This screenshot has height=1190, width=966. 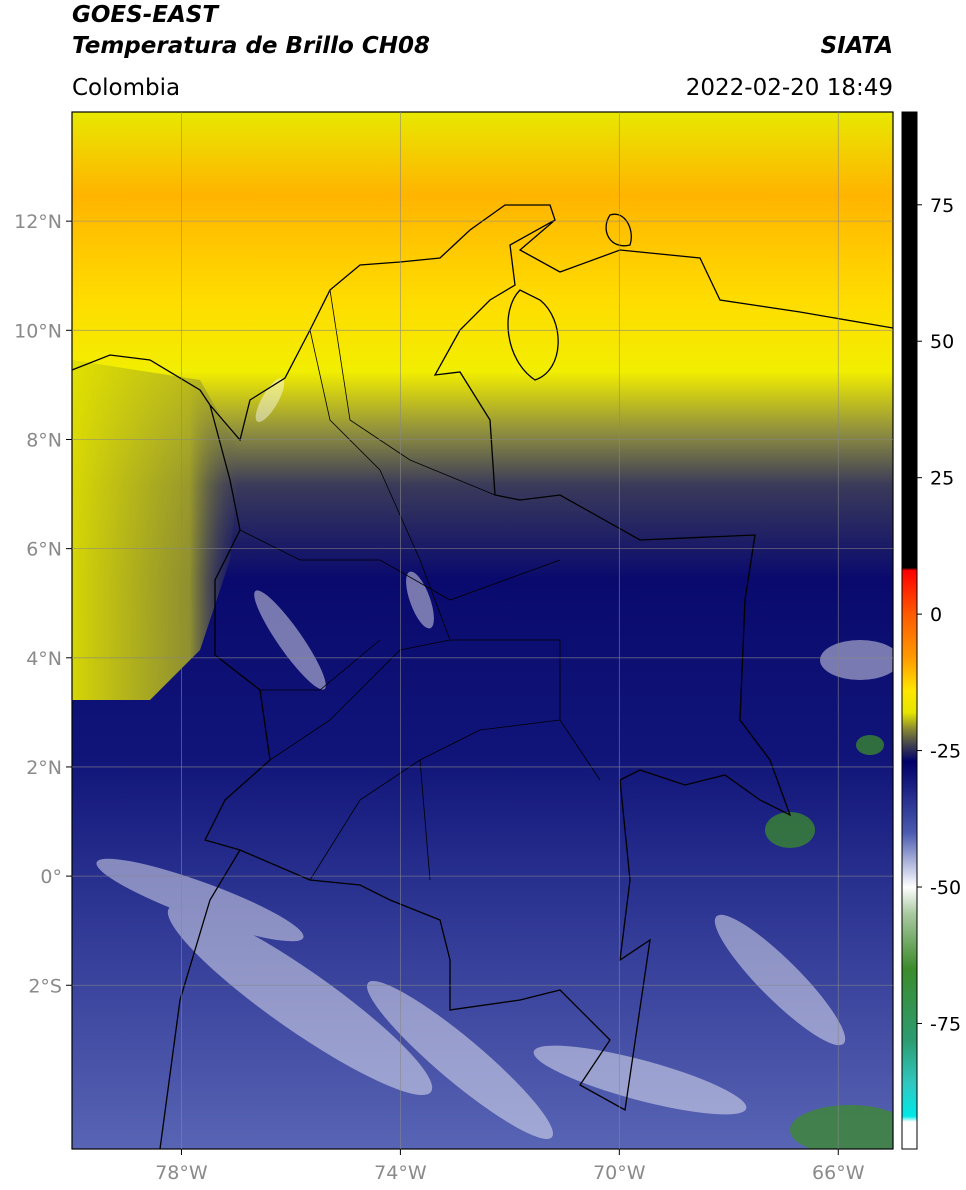 What do you see at coordinates (789, 88) in the screenshot?
I see `datetime: 2022-02-20 18:49` at bounding box center [789, 88].